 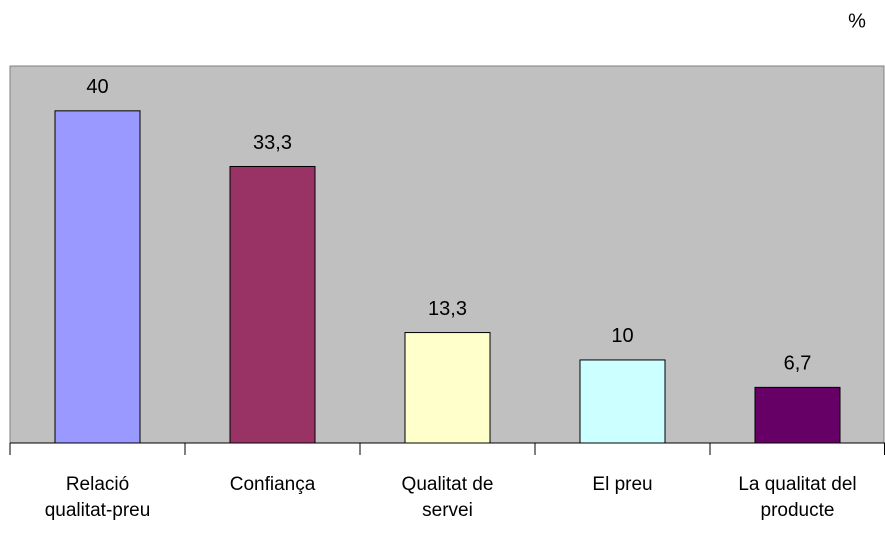 I want to click on data-label: 40, so click(x=97, y=87).